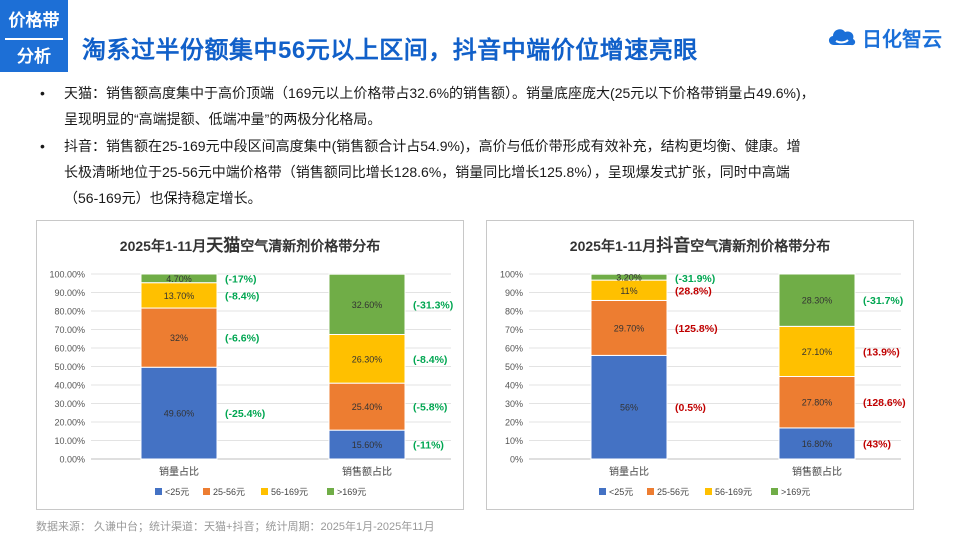  I want to click on y-tick-label: 70%, so click(514, 330).